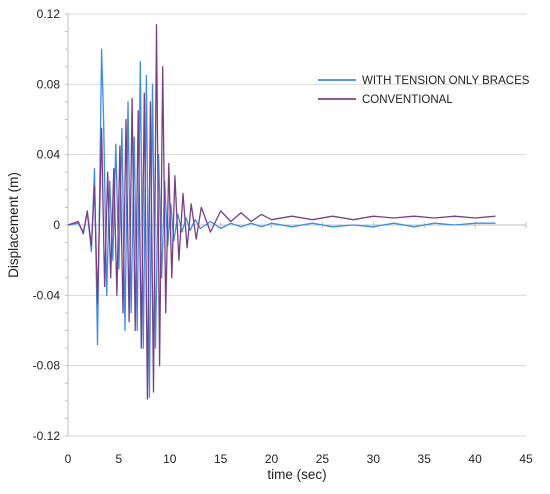 This screenshot has height=494, width=550. Describe the element at coordinates (272, 459) in the screenshot. I see `x-tick-label: 20` at that location.